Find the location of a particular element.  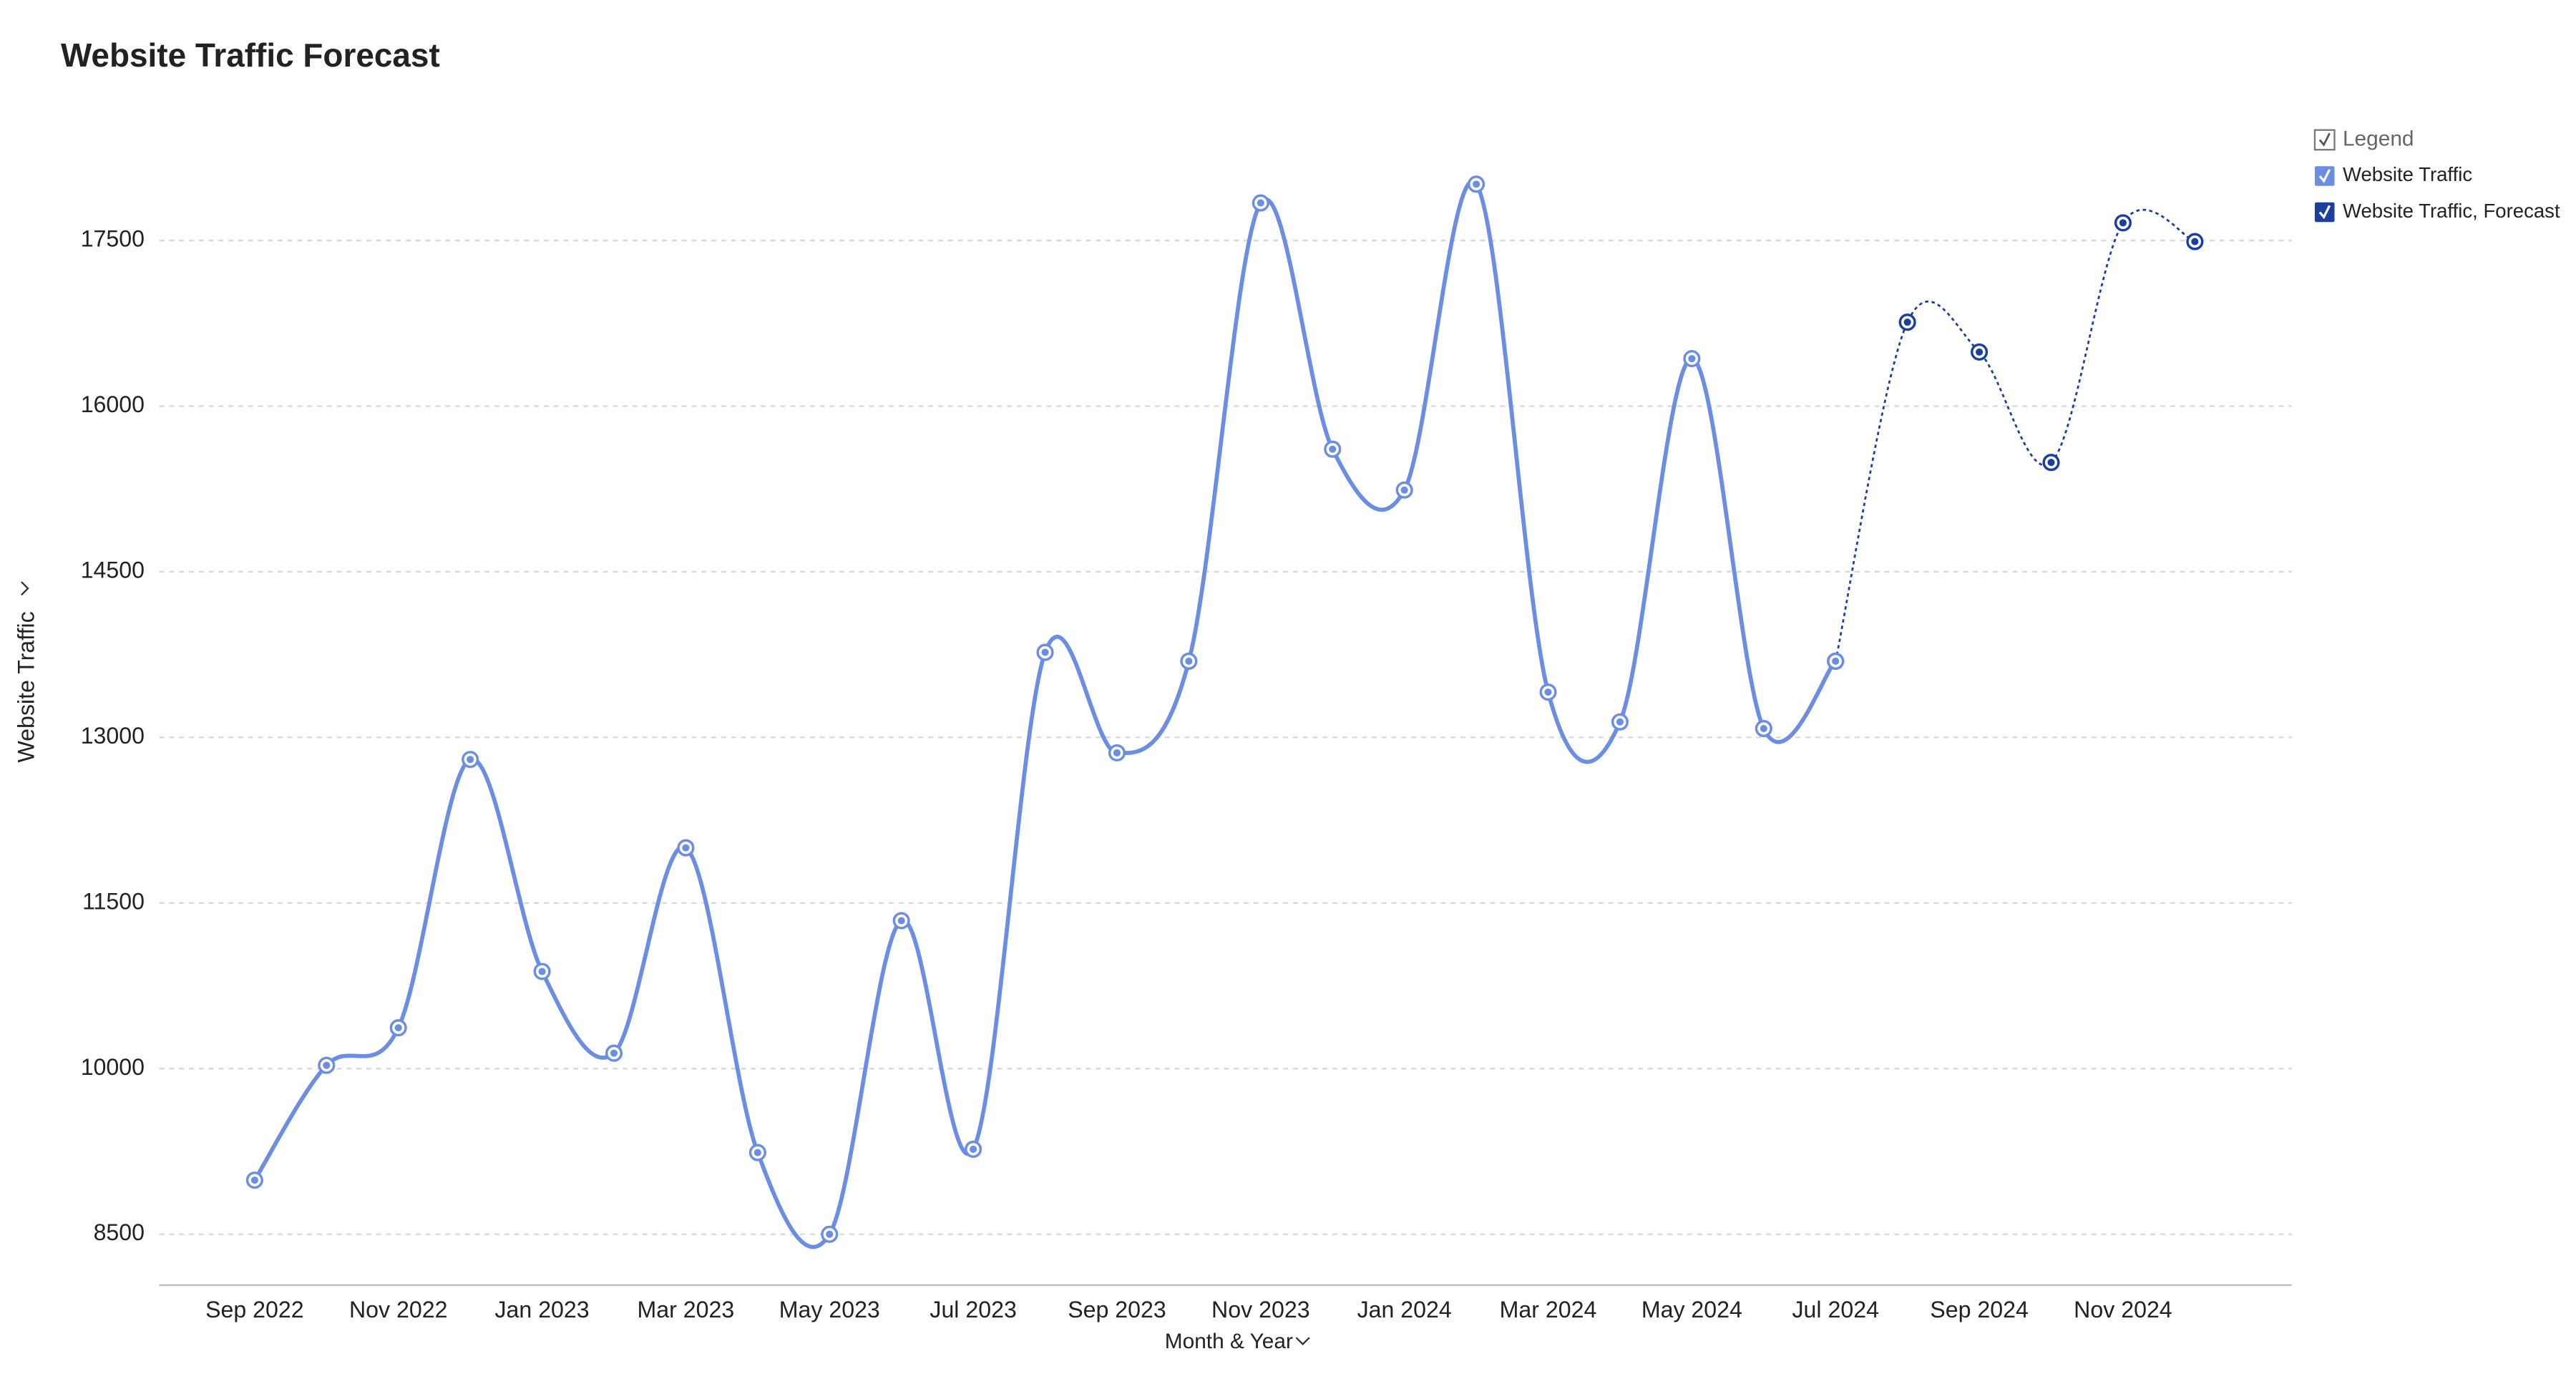

y-tick-label: 10000 is located at coordinates (113, 1067).